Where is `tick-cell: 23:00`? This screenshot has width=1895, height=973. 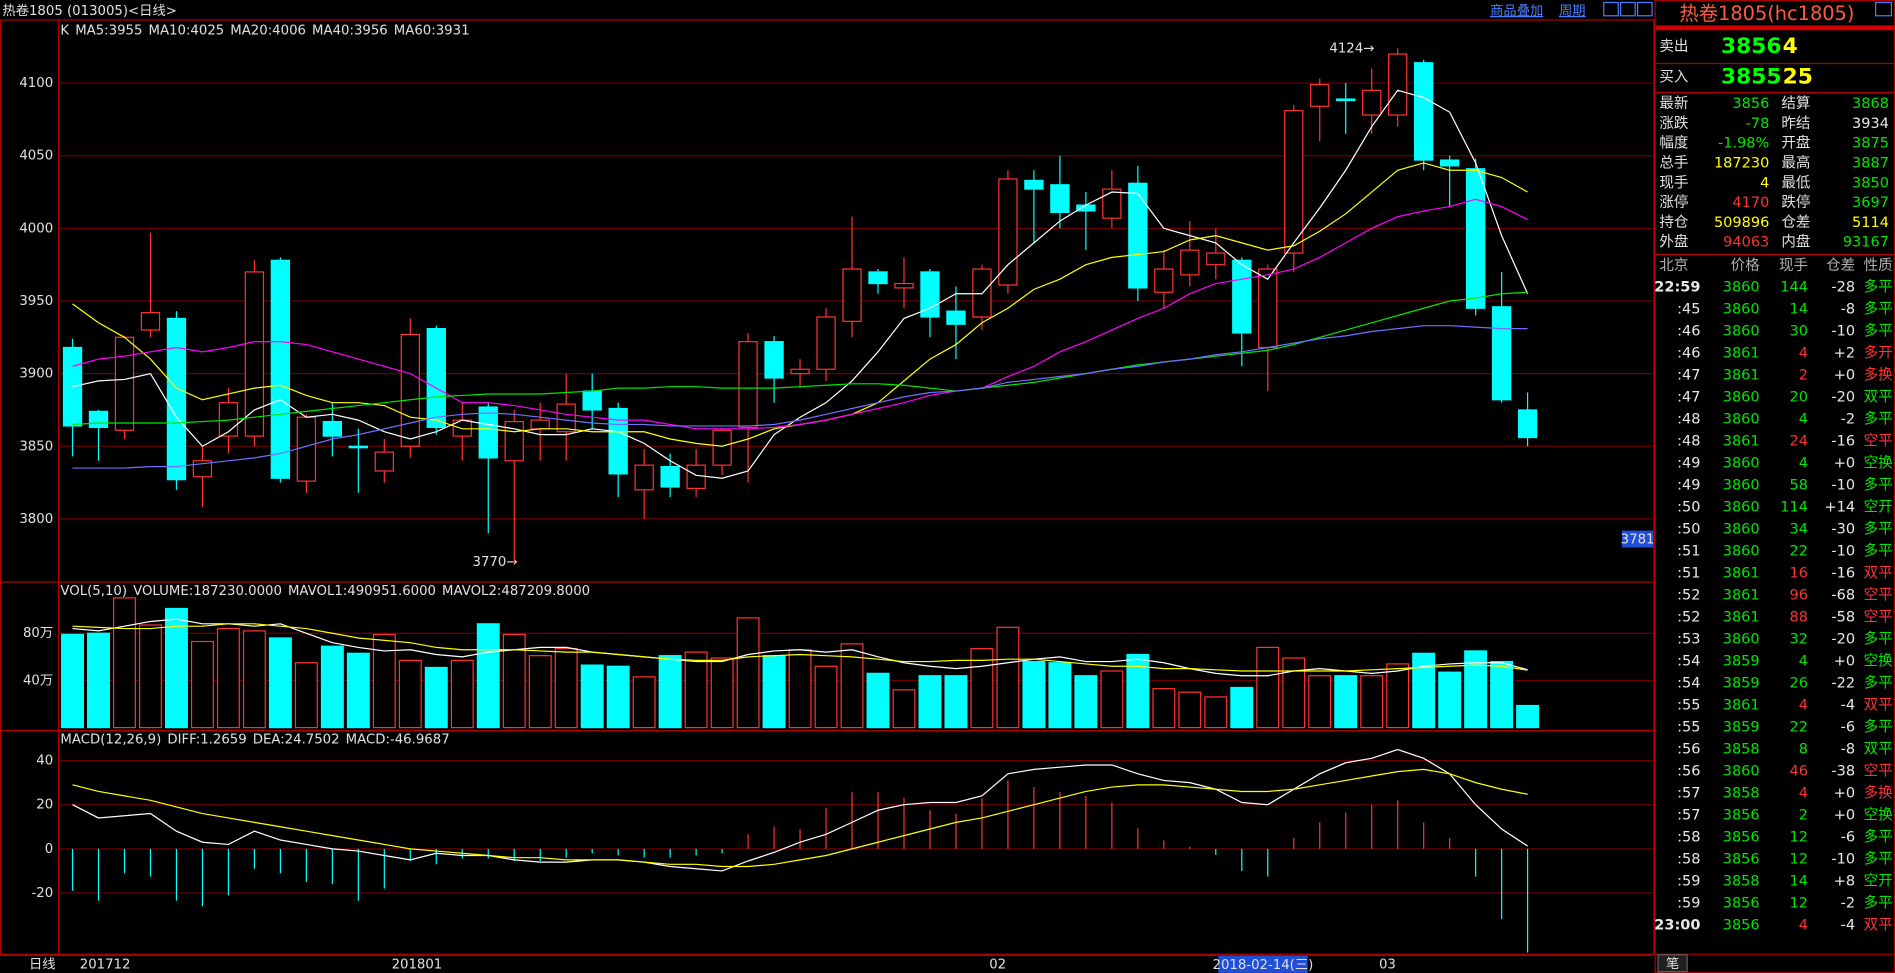 tick-cell: 23:00 is located at coordinates (1677, 926).